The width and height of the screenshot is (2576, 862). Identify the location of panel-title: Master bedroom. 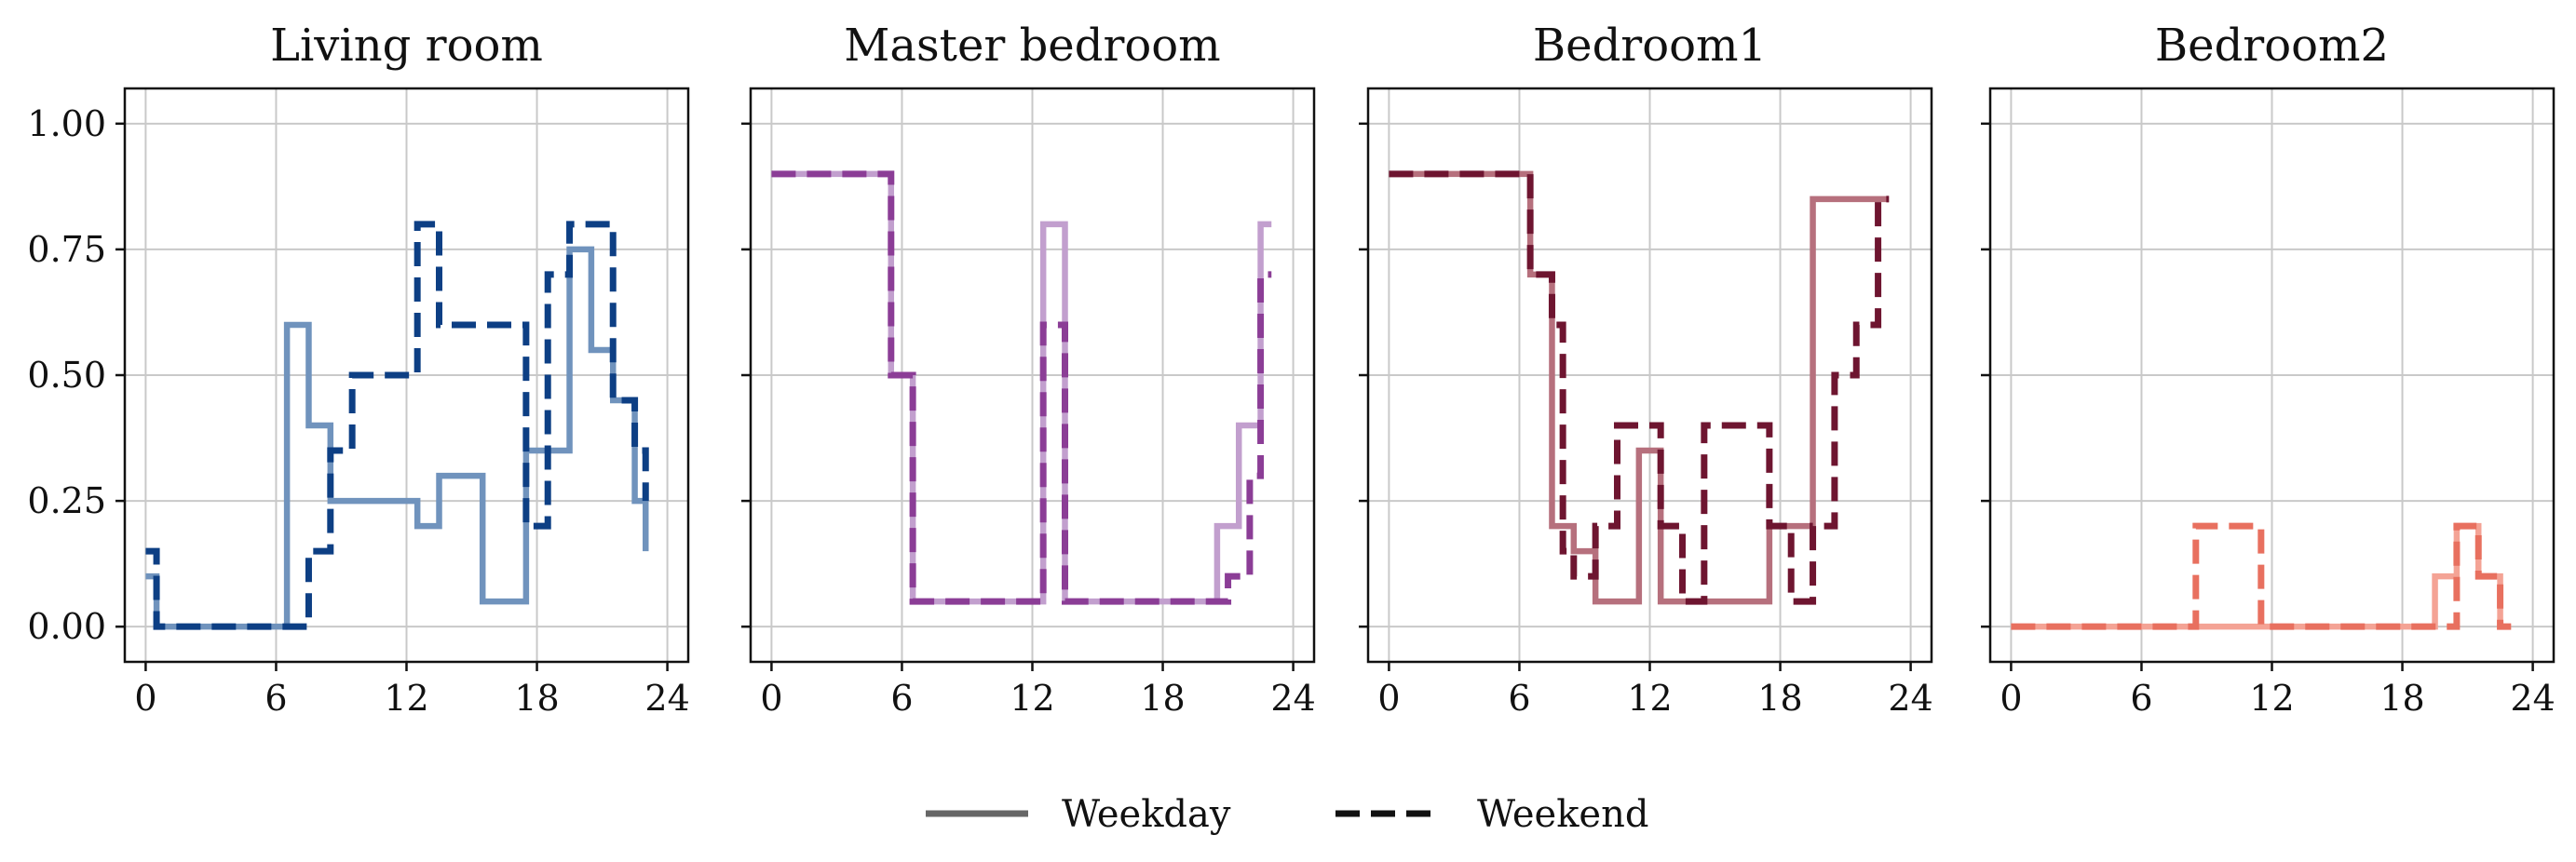
(1032, 46).